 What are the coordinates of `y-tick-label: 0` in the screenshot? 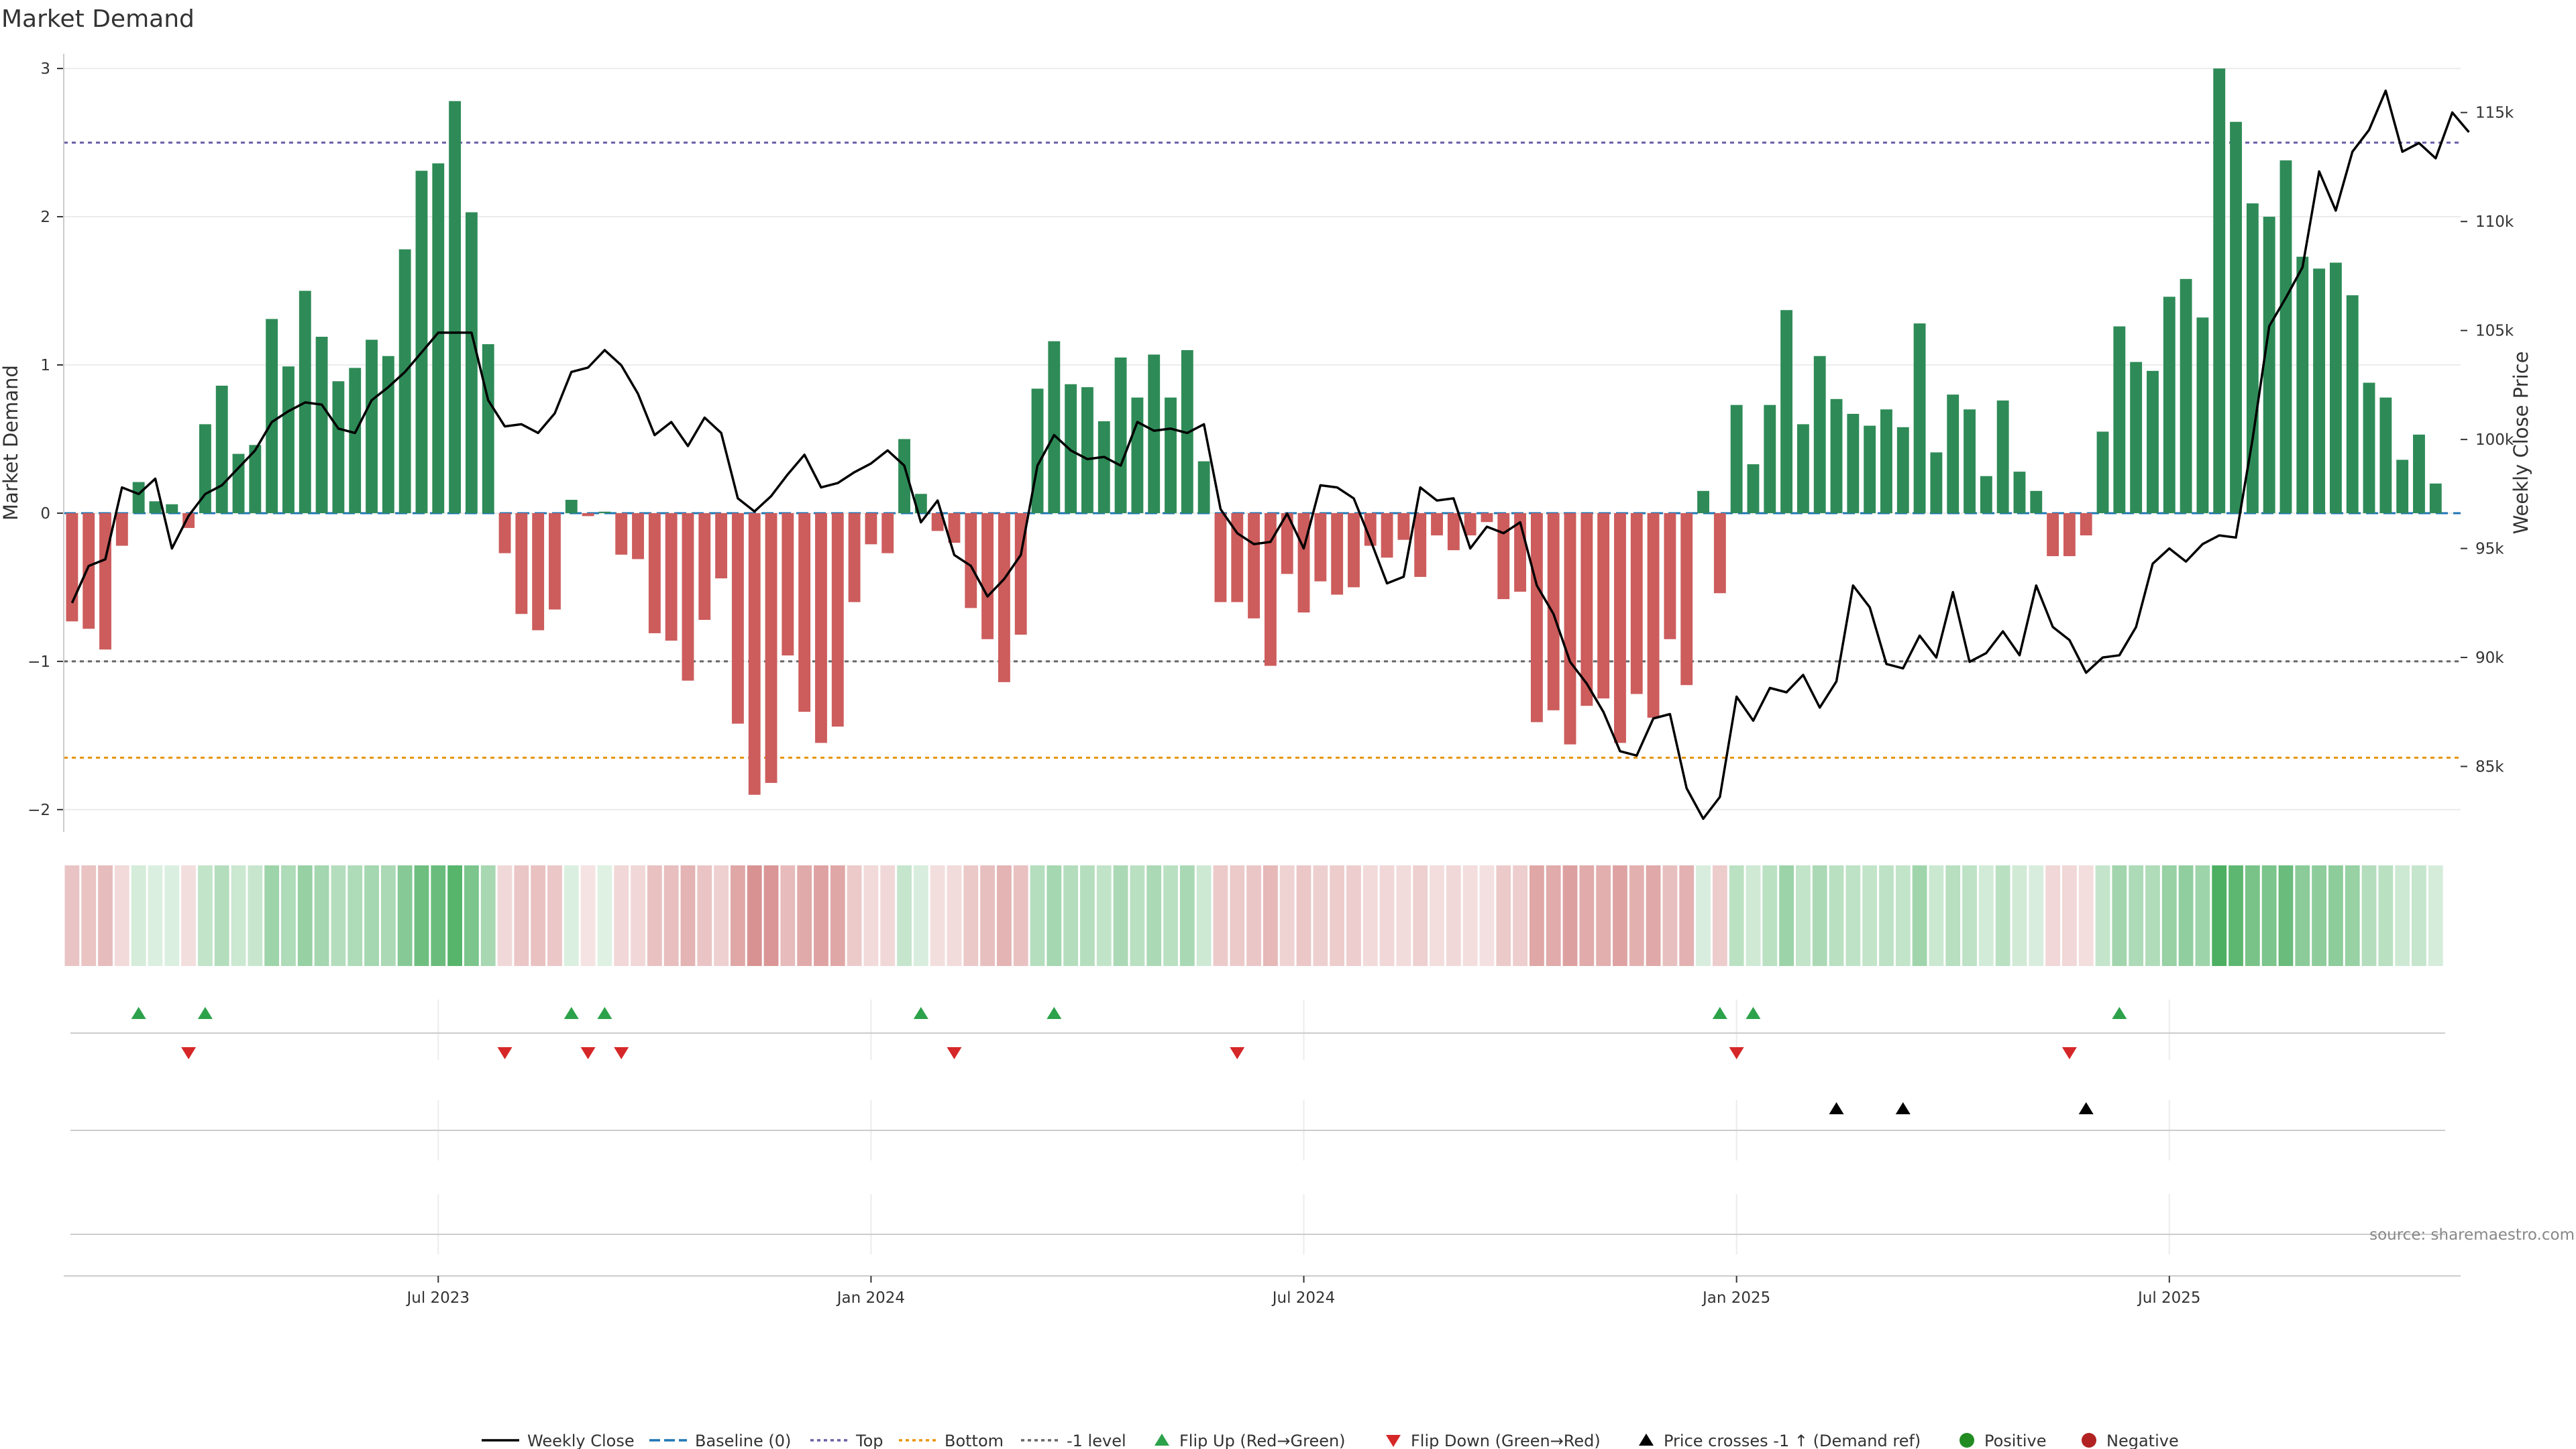 It's located at (45, 514).